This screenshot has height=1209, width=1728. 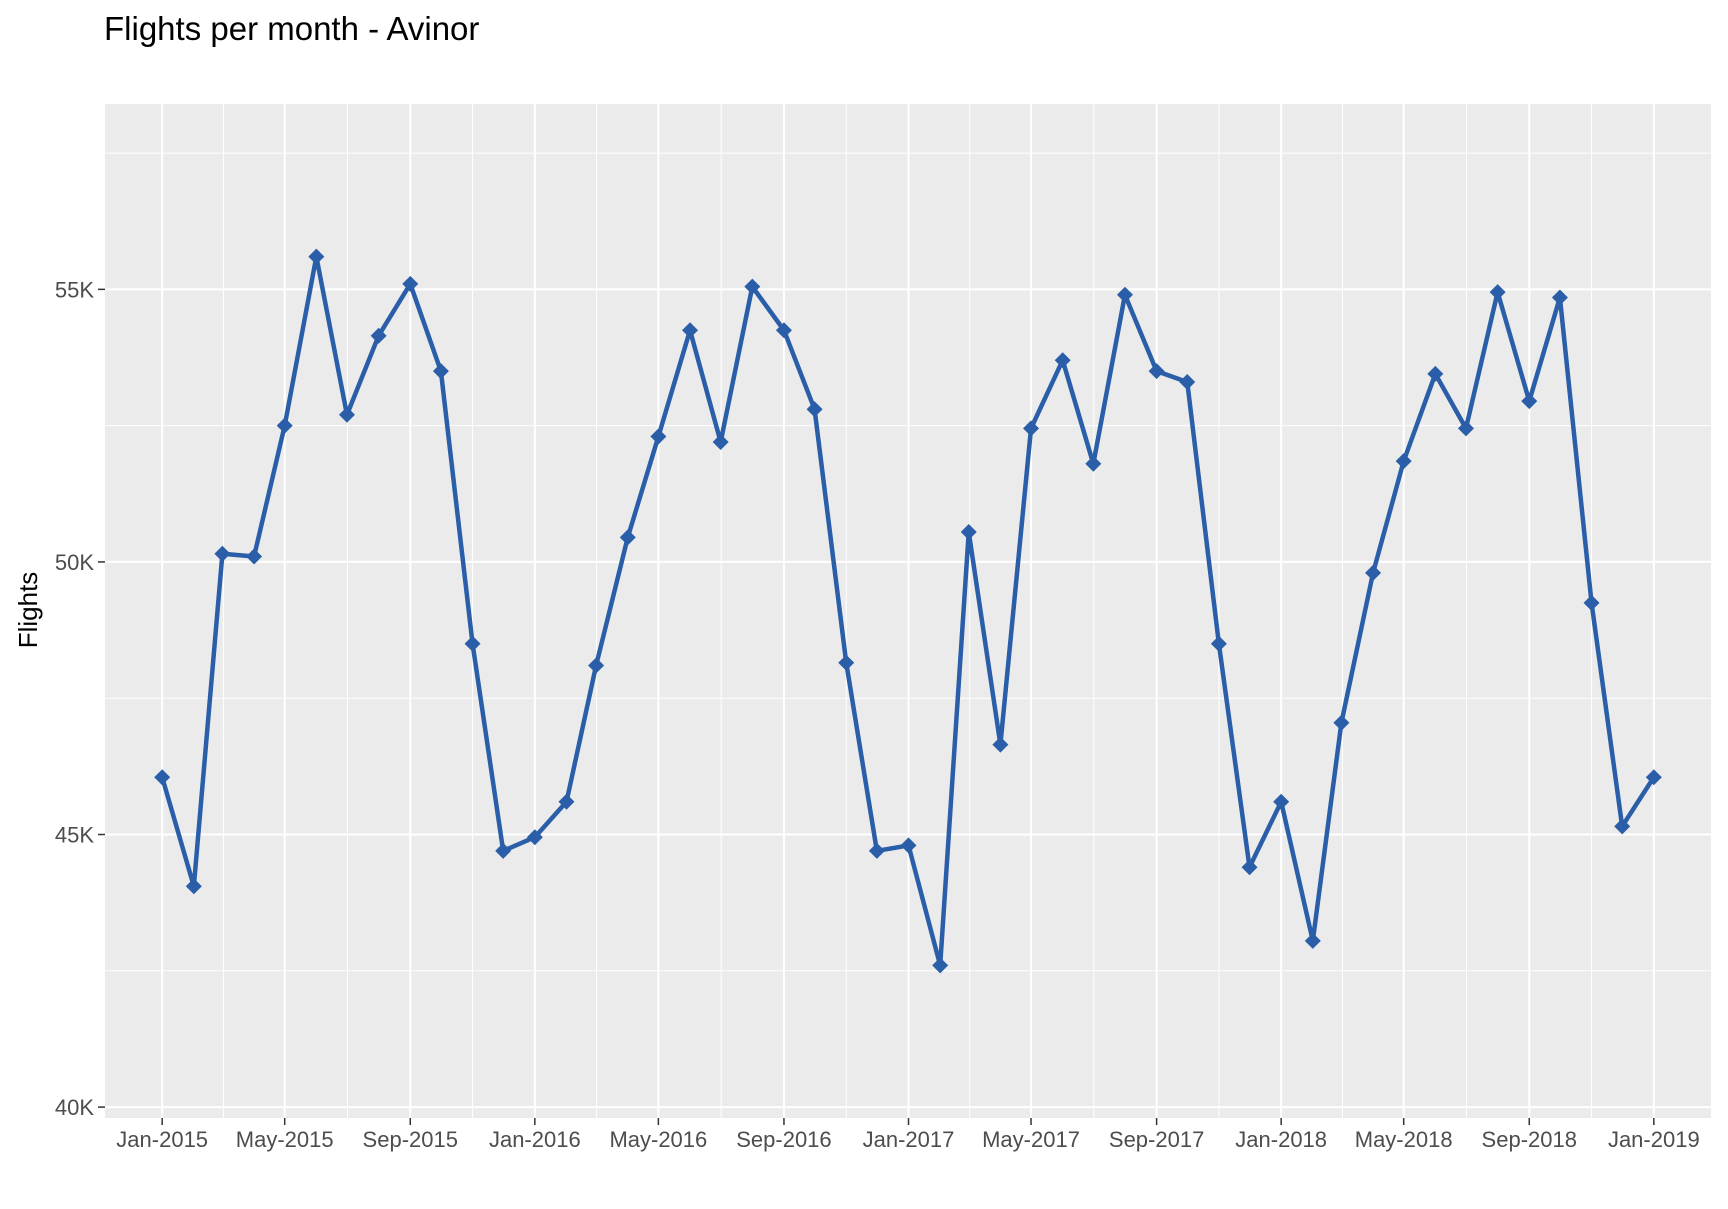 What do you see at coordinates (1156, 1139) in the screenshot?
I see `x-tick-label: Sep-2017` at bounding box center [1156, 1139].